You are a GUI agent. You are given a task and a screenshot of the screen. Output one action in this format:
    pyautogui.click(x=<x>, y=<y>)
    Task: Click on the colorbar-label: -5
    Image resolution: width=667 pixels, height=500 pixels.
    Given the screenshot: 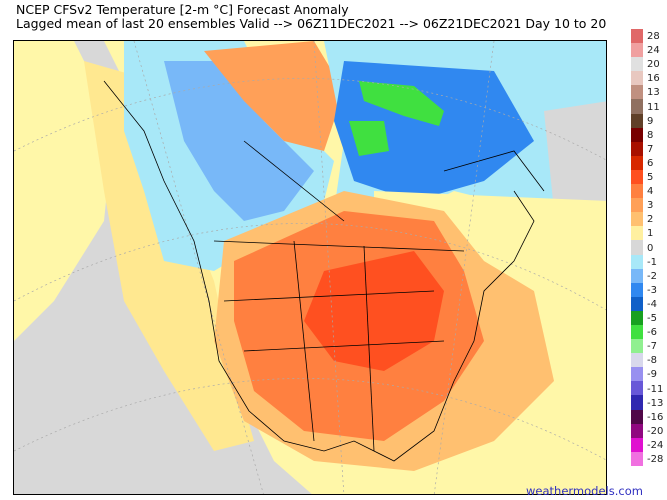 What is the action you would take?
    pyautogui.click(x=652, y=318)
    